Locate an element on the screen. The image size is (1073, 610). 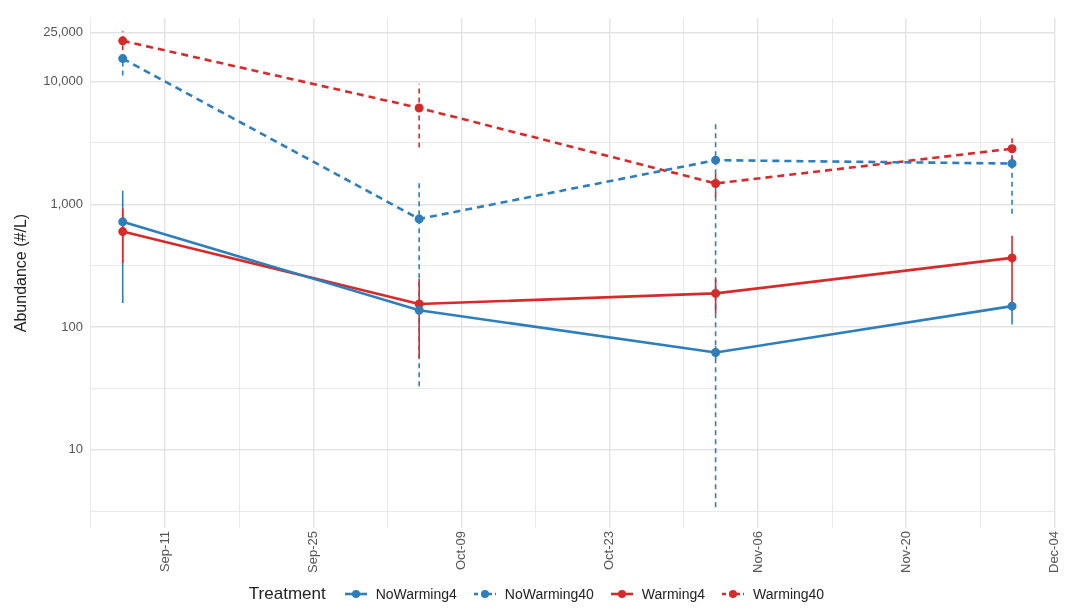
legend-label: NoWarming4 is located at coordinates (416, 594).